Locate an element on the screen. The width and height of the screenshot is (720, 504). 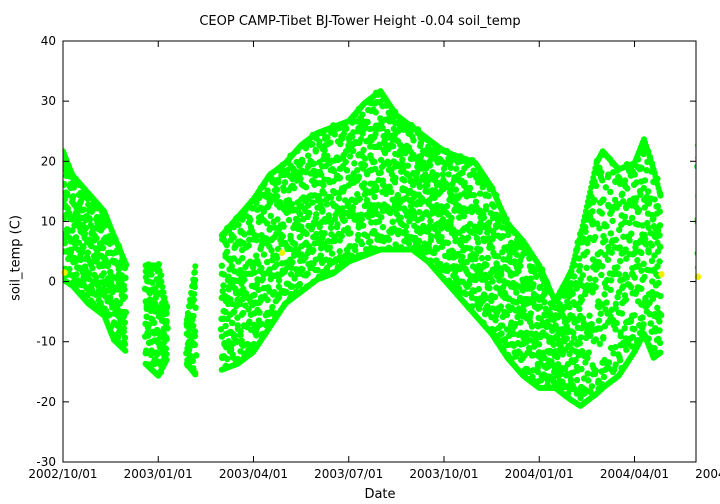
y-tick-label: -10 is located at coordinates (46, 342).